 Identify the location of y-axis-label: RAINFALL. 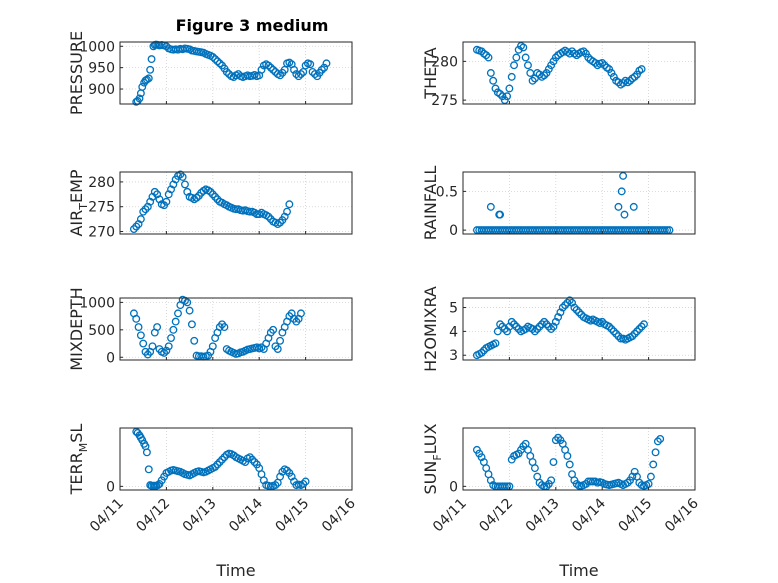
(430, 203).